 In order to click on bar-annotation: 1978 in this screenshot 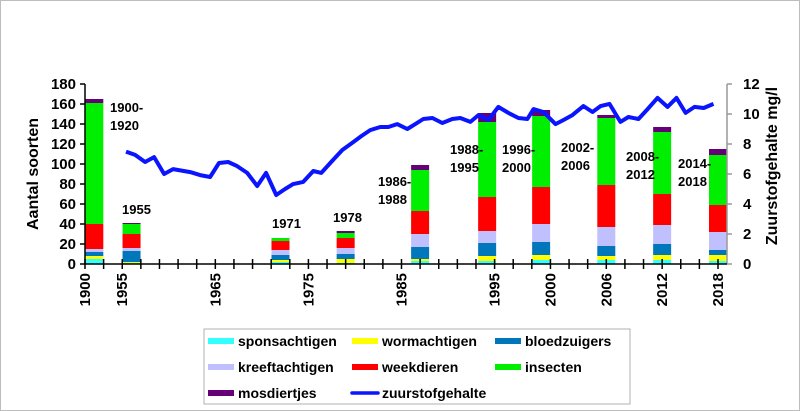, I will do `click(347, 217)`.